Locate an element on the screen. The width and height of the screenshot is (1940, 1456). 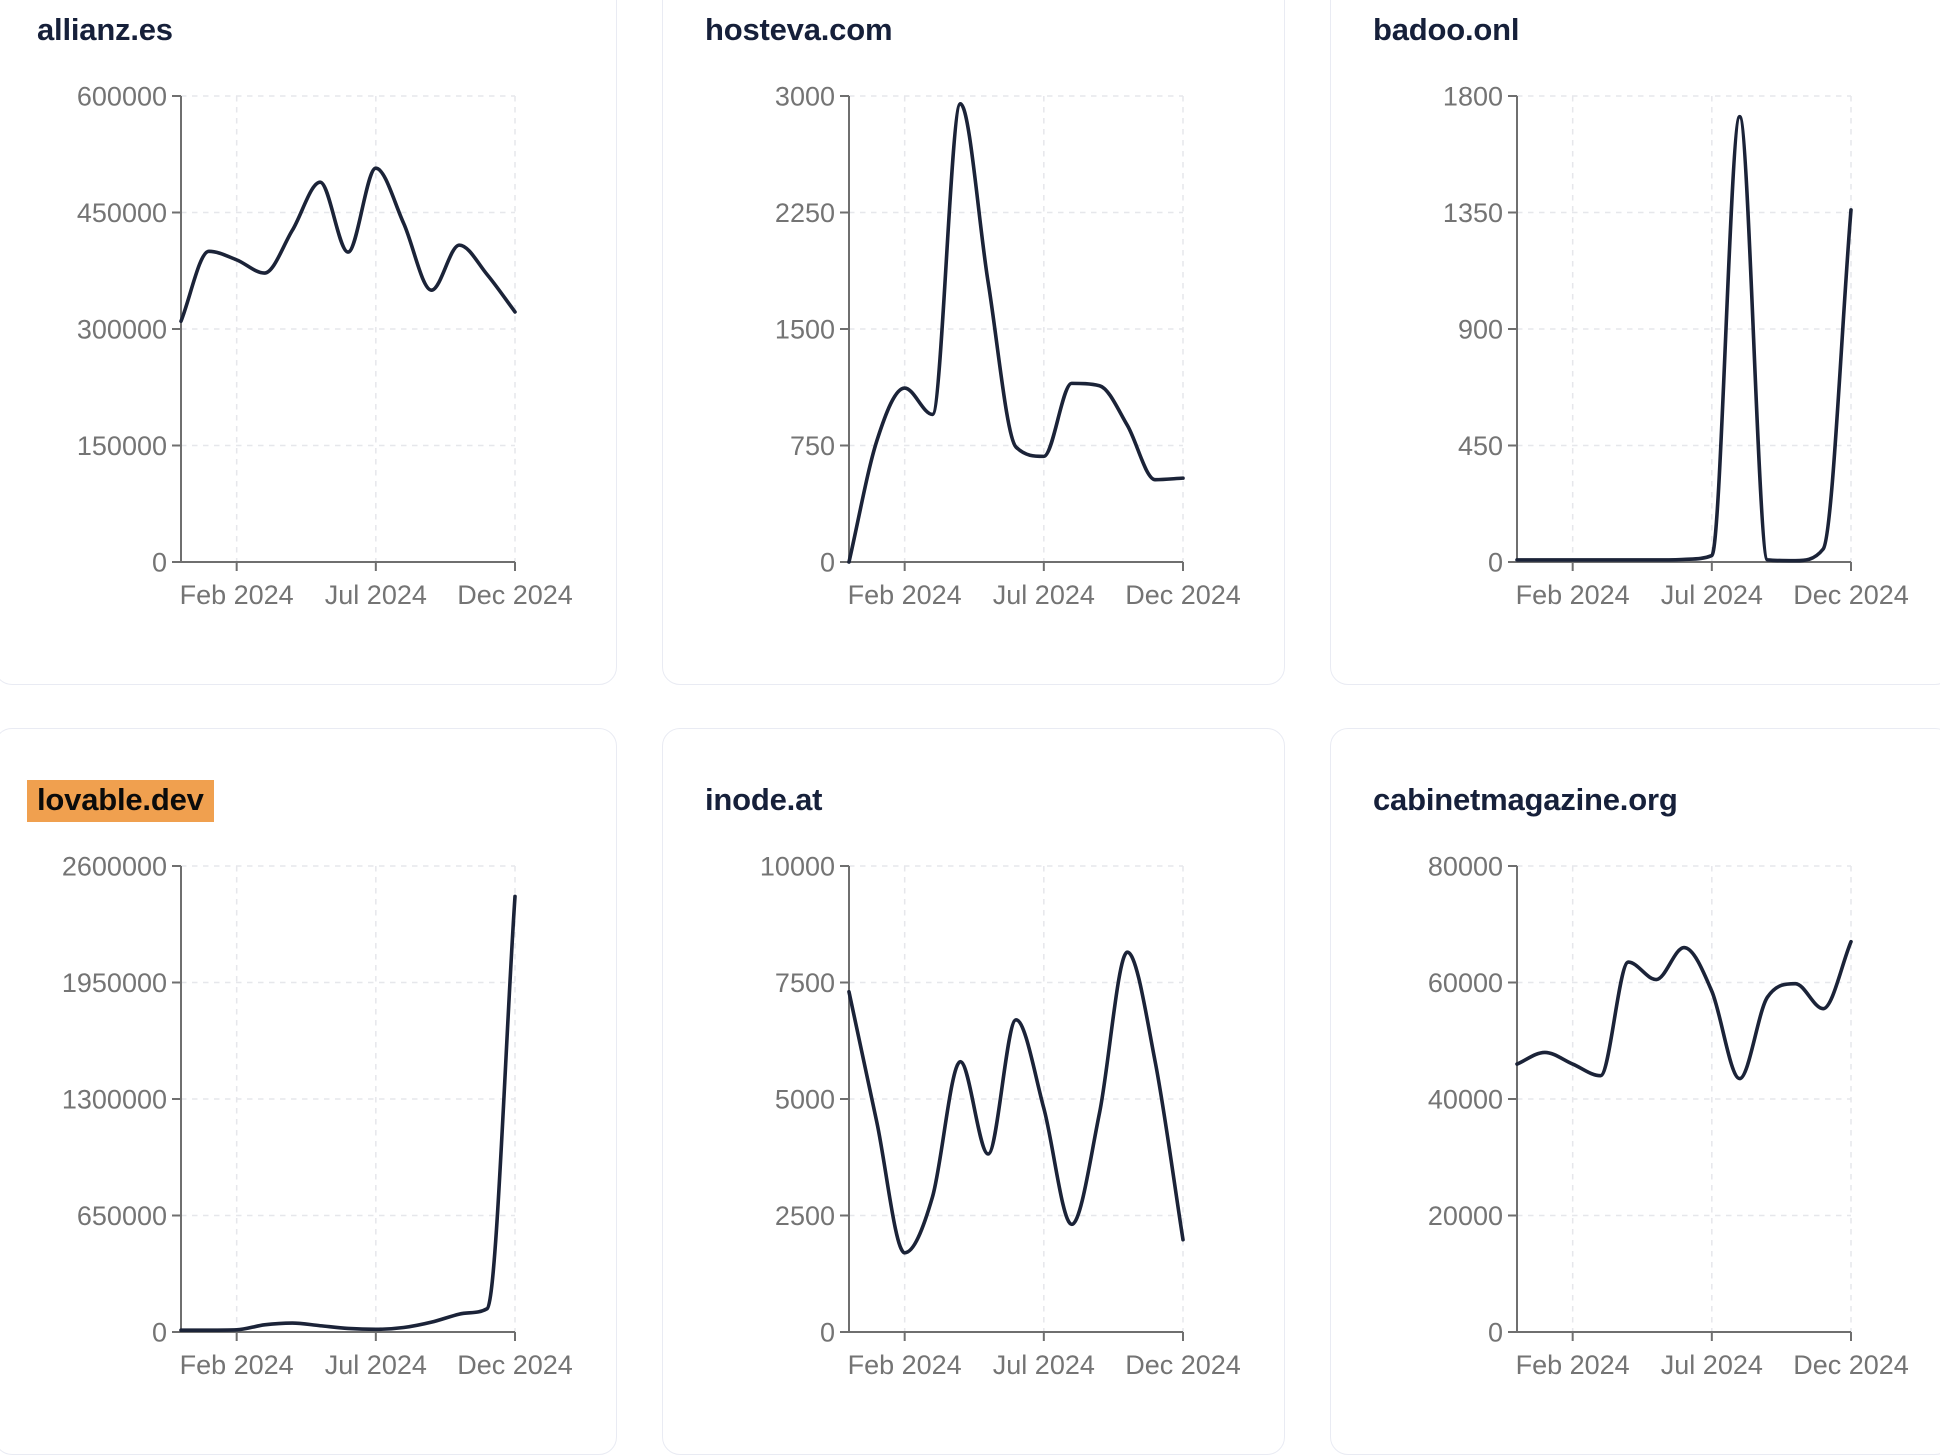
chart-title: cabinetmagazine.org is located at coordinates (1525, 800).